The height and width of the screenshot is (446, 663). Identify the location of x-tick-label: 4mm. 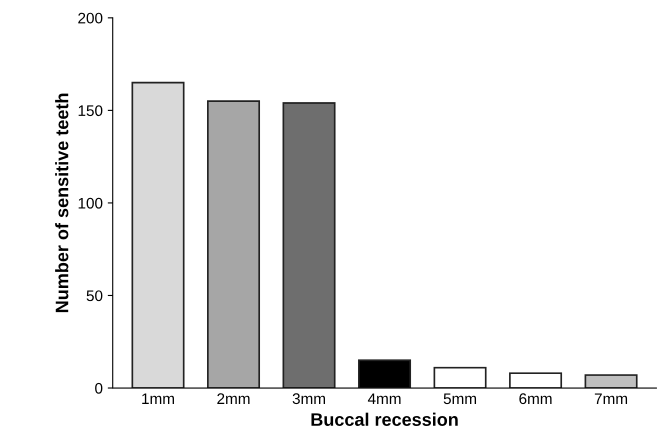
(384, 398).